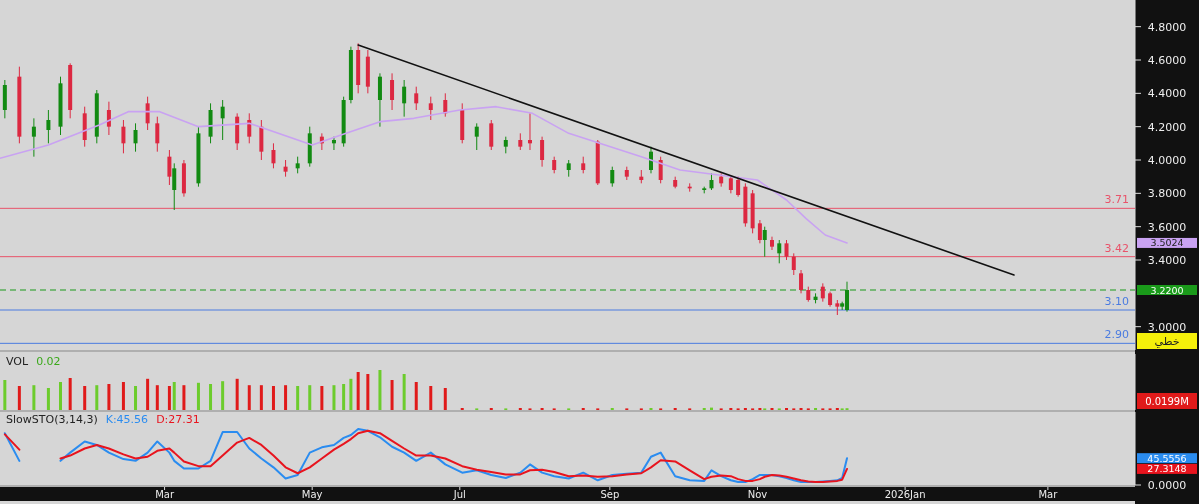 This screenshot has height=504, width=1199. I want to click on text: خطي, so click(1167, 341).